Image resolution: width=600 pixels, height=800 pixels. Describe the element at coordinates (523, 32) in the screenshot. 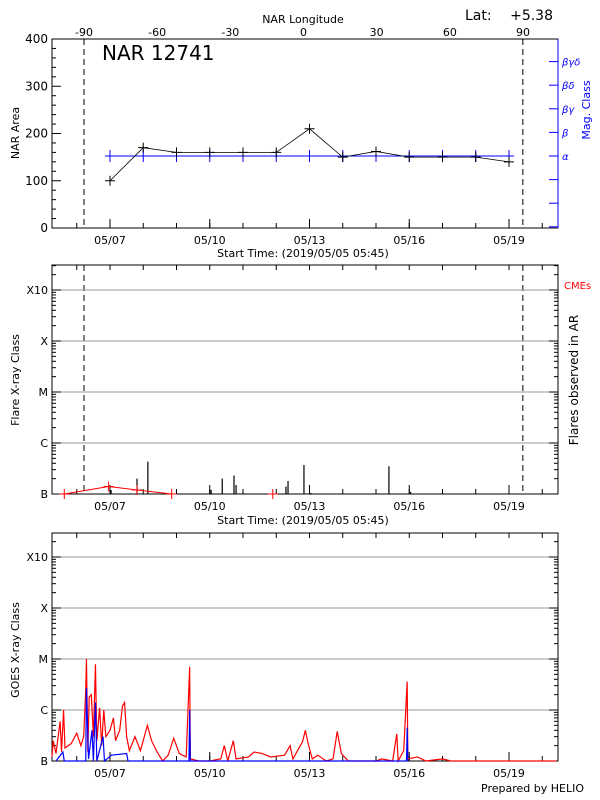

I see `longitude-tick-label: 90` at that location.